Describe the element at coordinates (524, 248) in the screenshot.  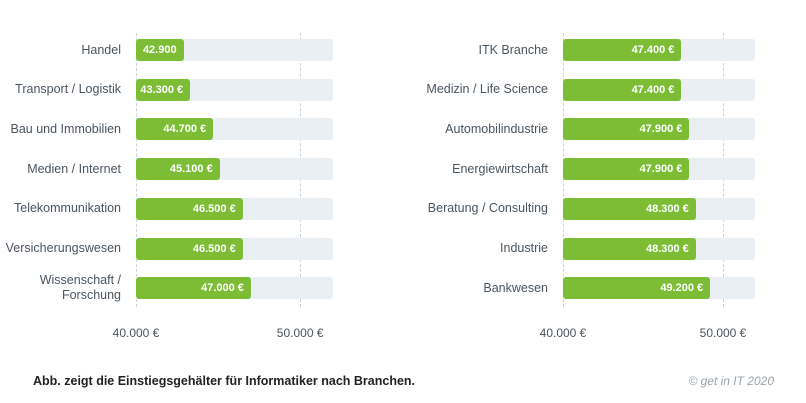
I see `category-label: Industrie` at that location.